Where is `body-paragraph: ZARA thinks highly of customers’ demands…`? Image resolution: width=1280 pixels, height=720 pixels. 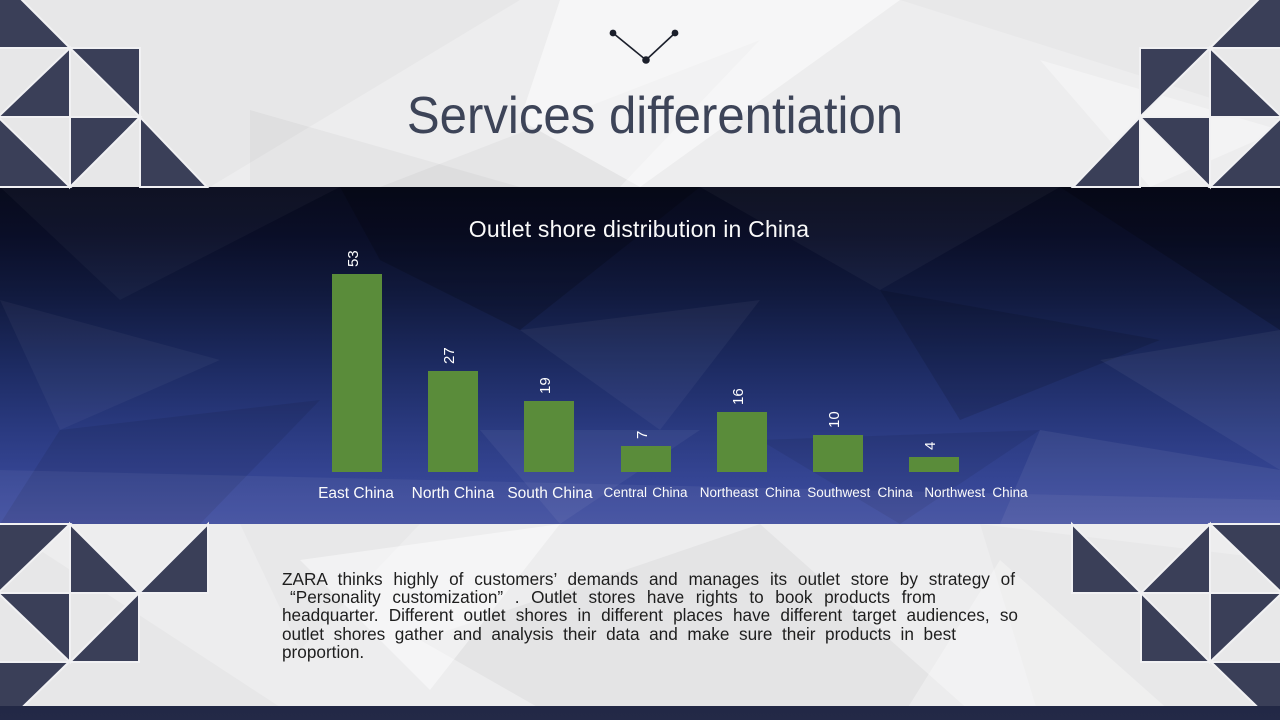 body-paragraph: ZARA thinks highly of customers’ demands… is located at coordinates (652, 615).